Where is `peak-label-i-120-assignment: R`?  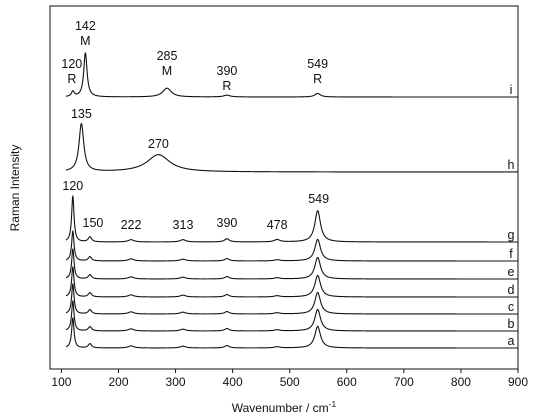 peak-label-i-120-assignment: R is located at coordinates (71, 79).